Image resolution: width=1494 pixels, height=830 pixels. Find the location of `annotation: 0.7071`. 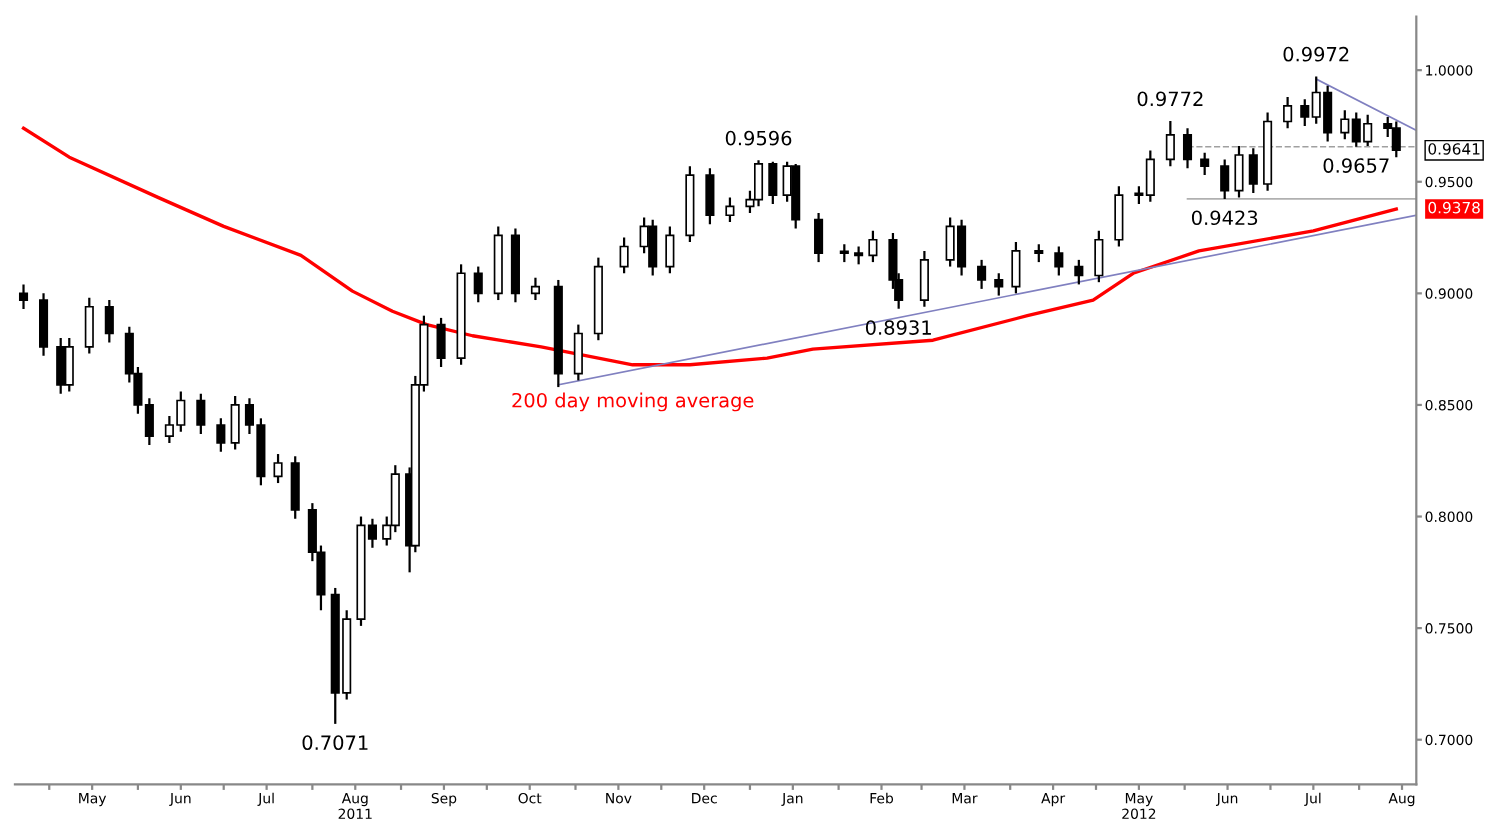

annotation: 0.7071 is located at coordinates (335, 743).